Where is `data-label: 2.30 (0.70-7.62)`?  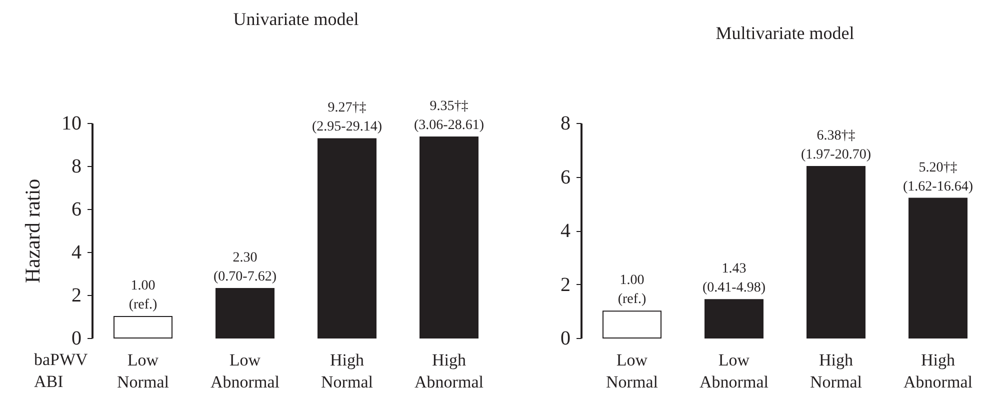
data-label: 2.30 (0.70-7.62) is located at coordinates (245, 267).